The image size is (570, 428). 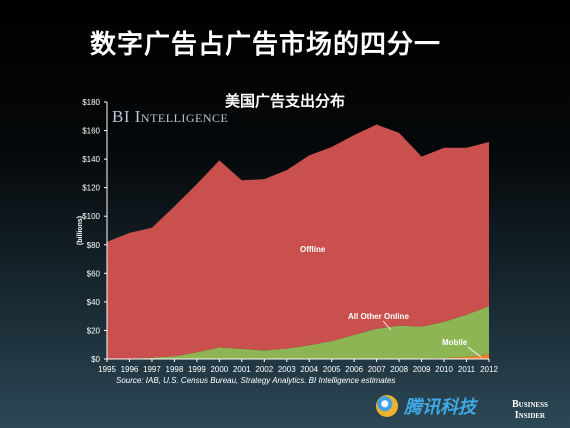 I want to click on x-tick-label: 2011, so click(x=467, y=369).